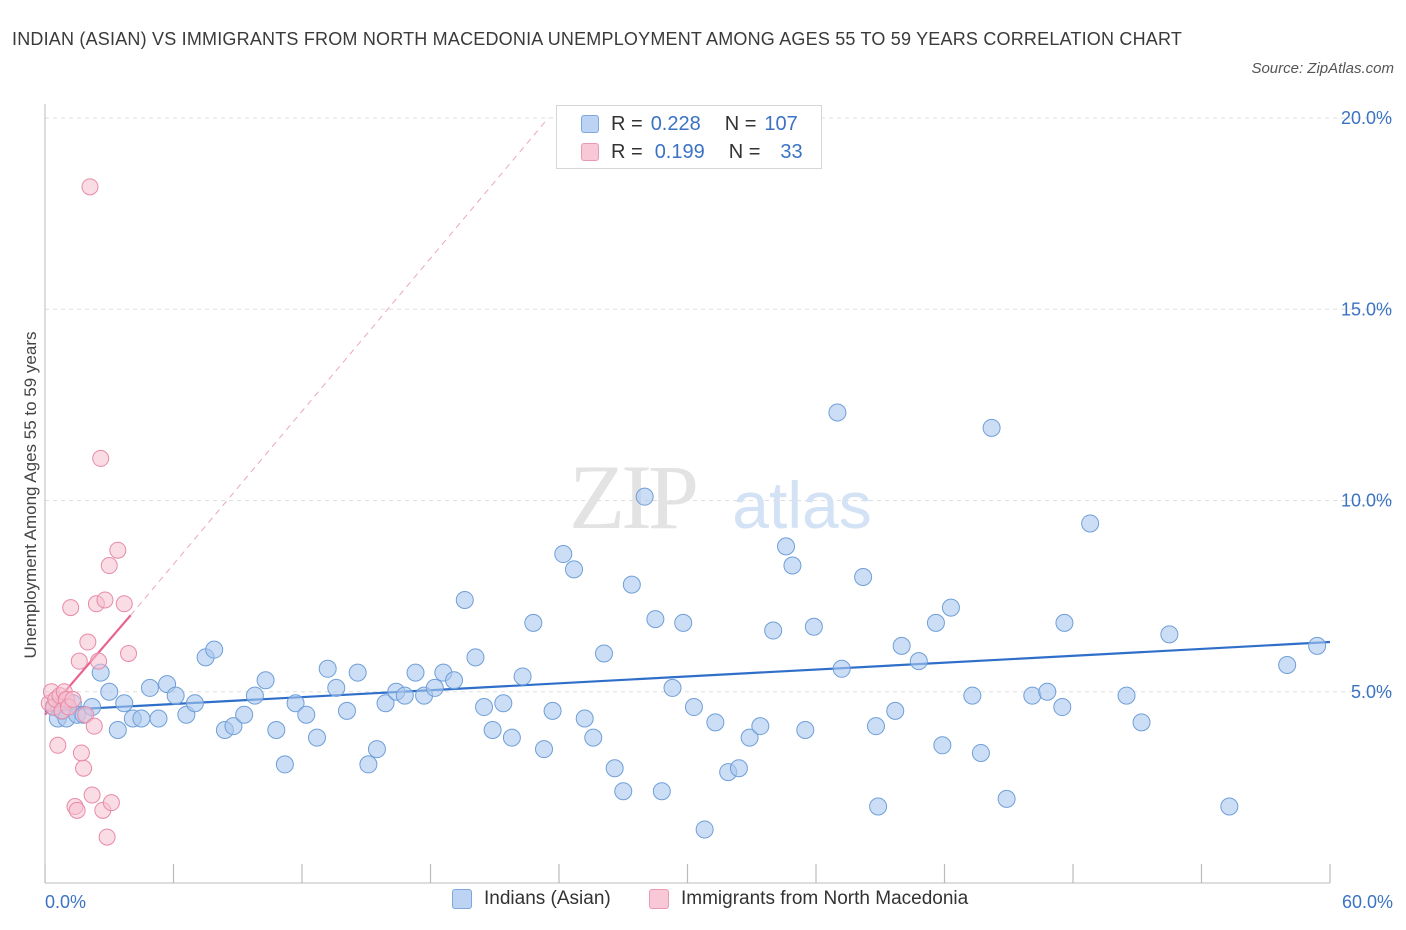 This screenshot has width=1406, height=930. What do you see at coordinates (687, 676) in the screenshot?
I see `trend-line-indians` at bounding box center [687, 676].